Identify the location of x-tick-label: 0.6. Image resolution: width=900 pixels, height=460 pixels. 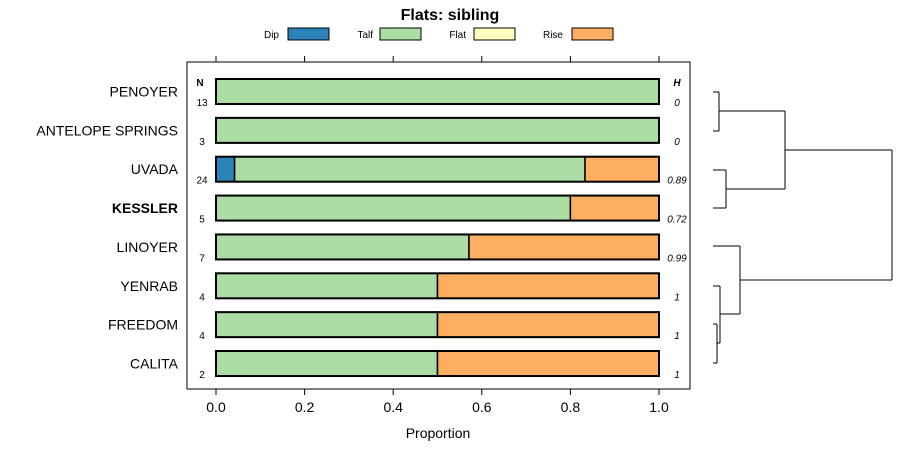
(482, 407).